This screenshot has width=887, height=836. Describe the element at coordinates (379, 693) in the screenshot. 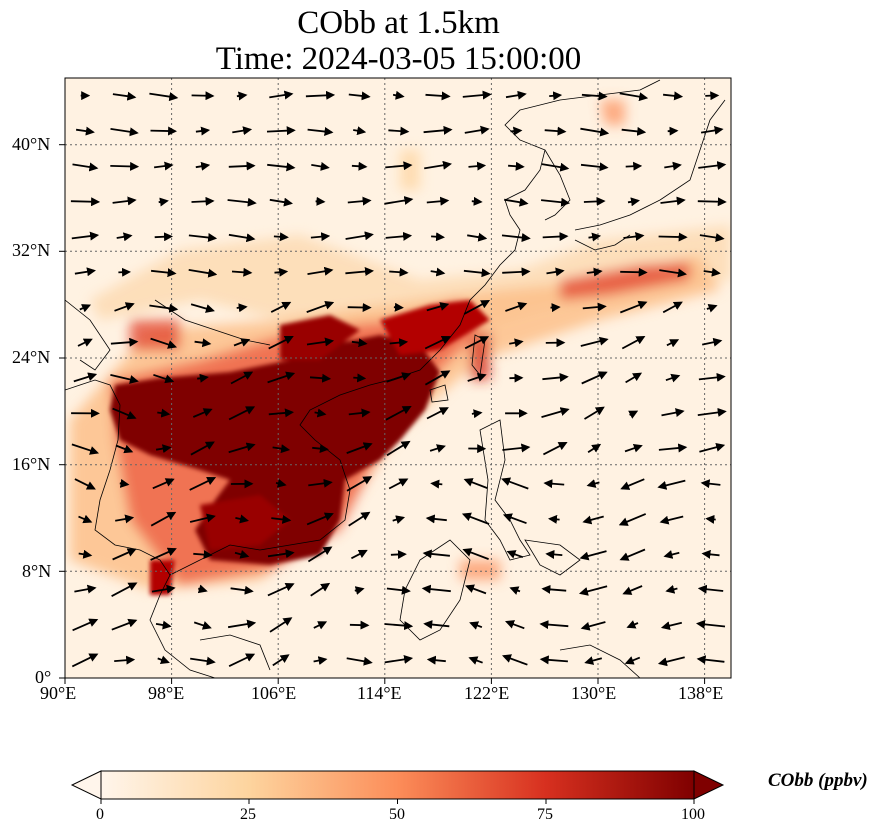

I see `lon-tick-114e: 114°E` at that location.